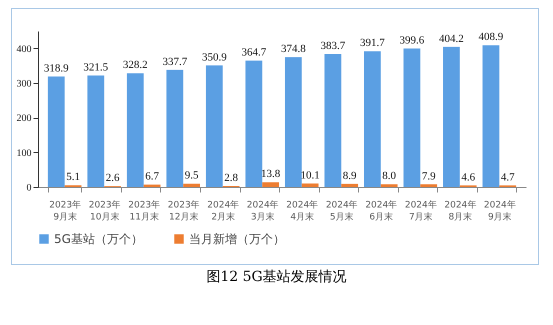 The image size is (553, 325). Describe the element at coordinates (350, 176) in the screenshot. I see `data-label: 8.9` at that location.